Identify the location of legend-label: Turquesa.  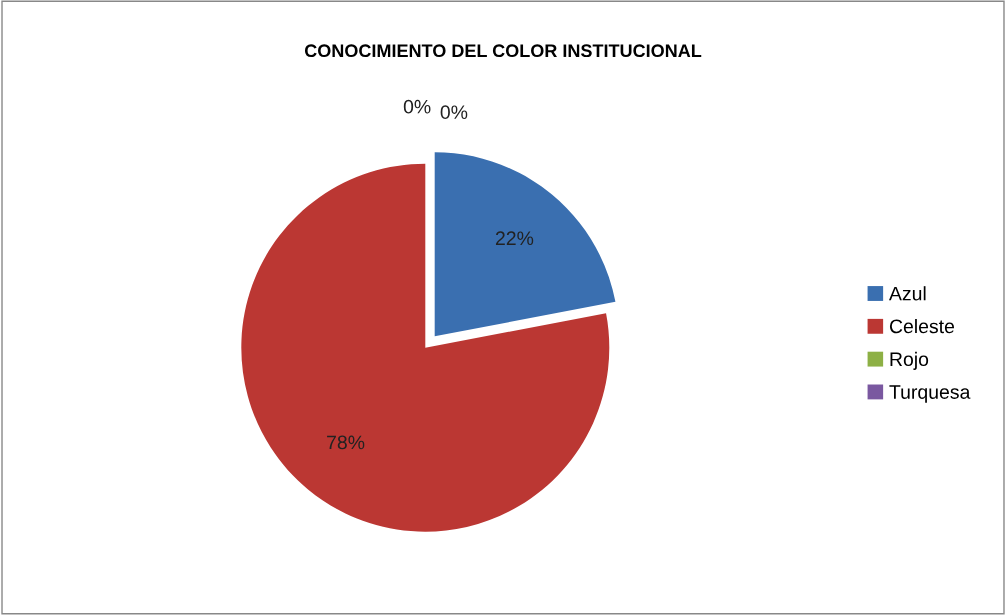
(930, 394).